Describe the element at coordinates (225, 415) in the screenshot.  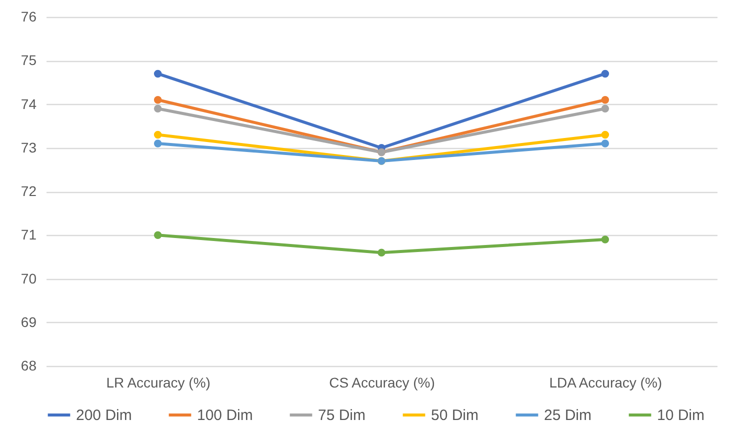
I see `legend-label: 100 Dim` at that location.